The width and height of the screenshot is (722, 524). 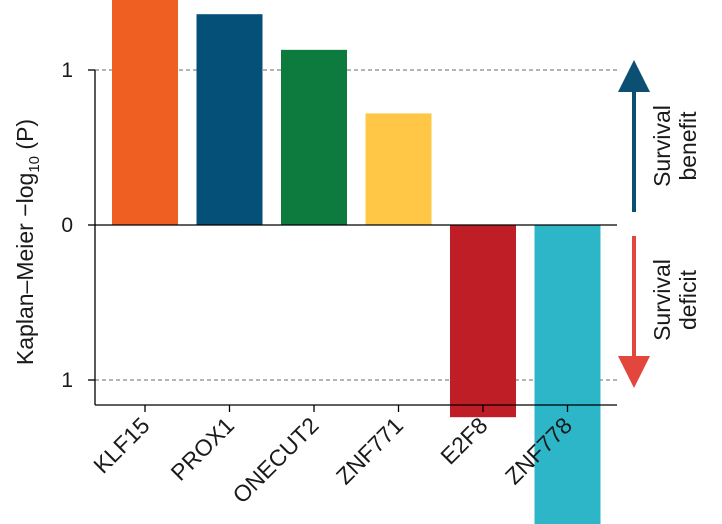 I want to click on y-tick-label: 0, so click(x=67, y=225).